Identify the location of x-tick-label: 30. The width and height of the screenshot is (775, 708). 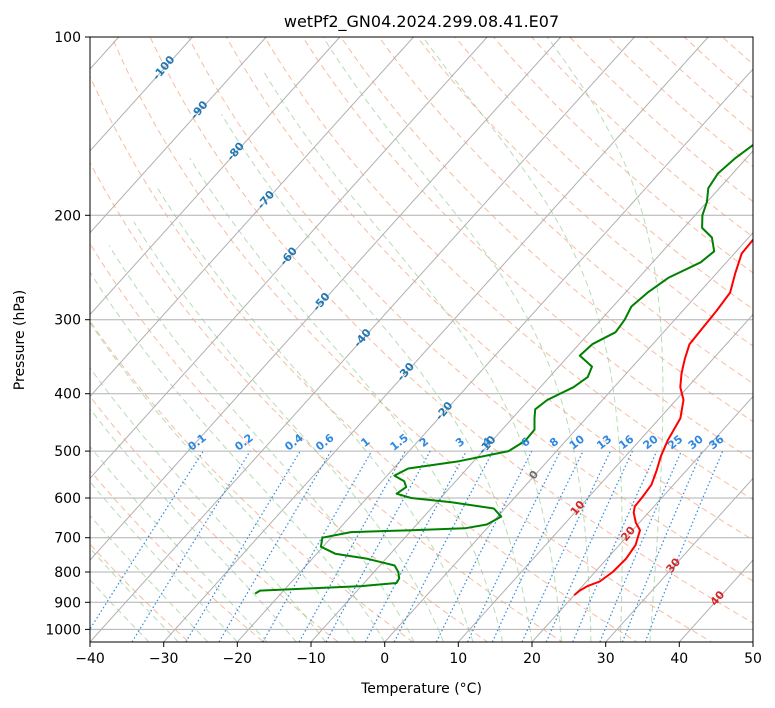
(606, 659).